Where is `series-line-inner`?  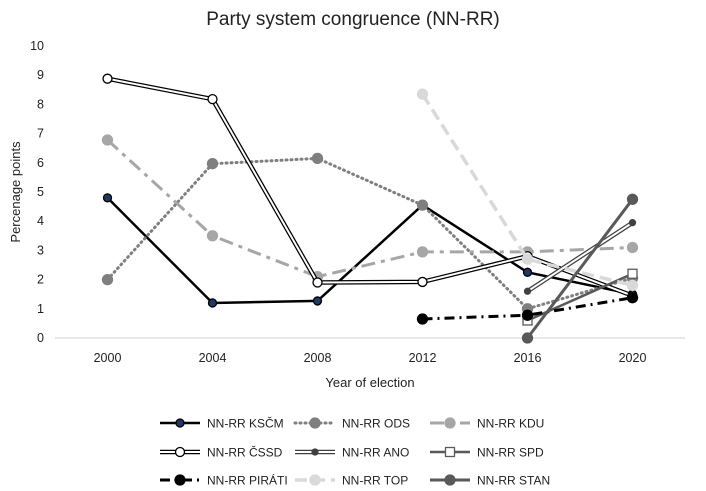
series-line-inner is located at coordinates (580, 257).